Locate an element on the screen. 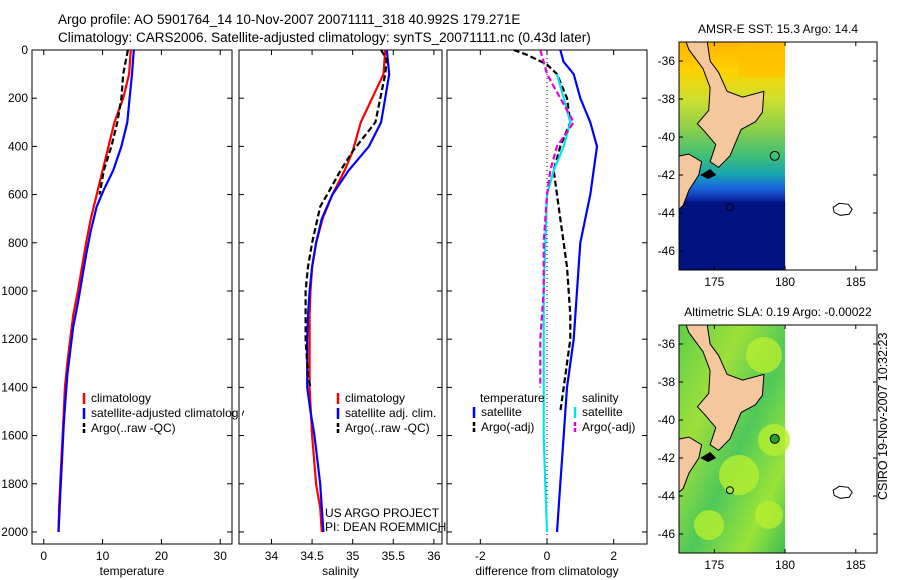  map-sst-float-marker is located at coordinates (774, 155).